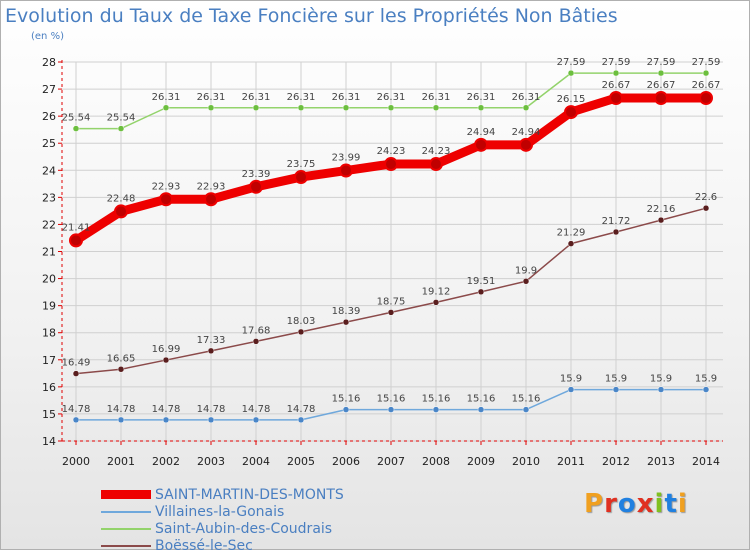  What do you see at coordinates (244, 528) in the screenshot?
I see `legend-label: Saint-Aubin-des-Coudrais` at bounding box center [244, 528].